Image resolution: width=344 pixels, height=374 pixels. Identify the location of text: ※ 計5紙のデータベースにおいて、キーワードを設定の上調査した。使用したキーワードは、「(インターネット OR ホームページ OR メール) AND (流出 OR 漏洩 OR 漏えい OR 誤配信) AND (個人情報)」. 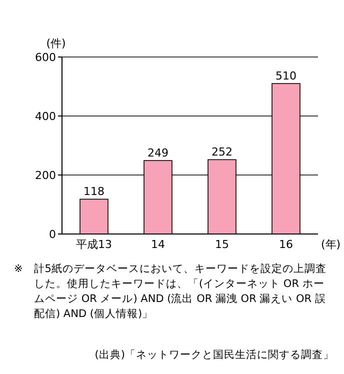
(171, 292).